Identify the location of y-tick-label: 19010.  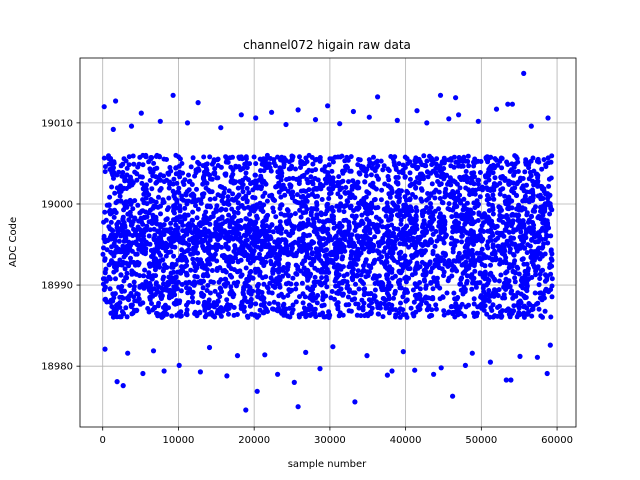
(57, 123).